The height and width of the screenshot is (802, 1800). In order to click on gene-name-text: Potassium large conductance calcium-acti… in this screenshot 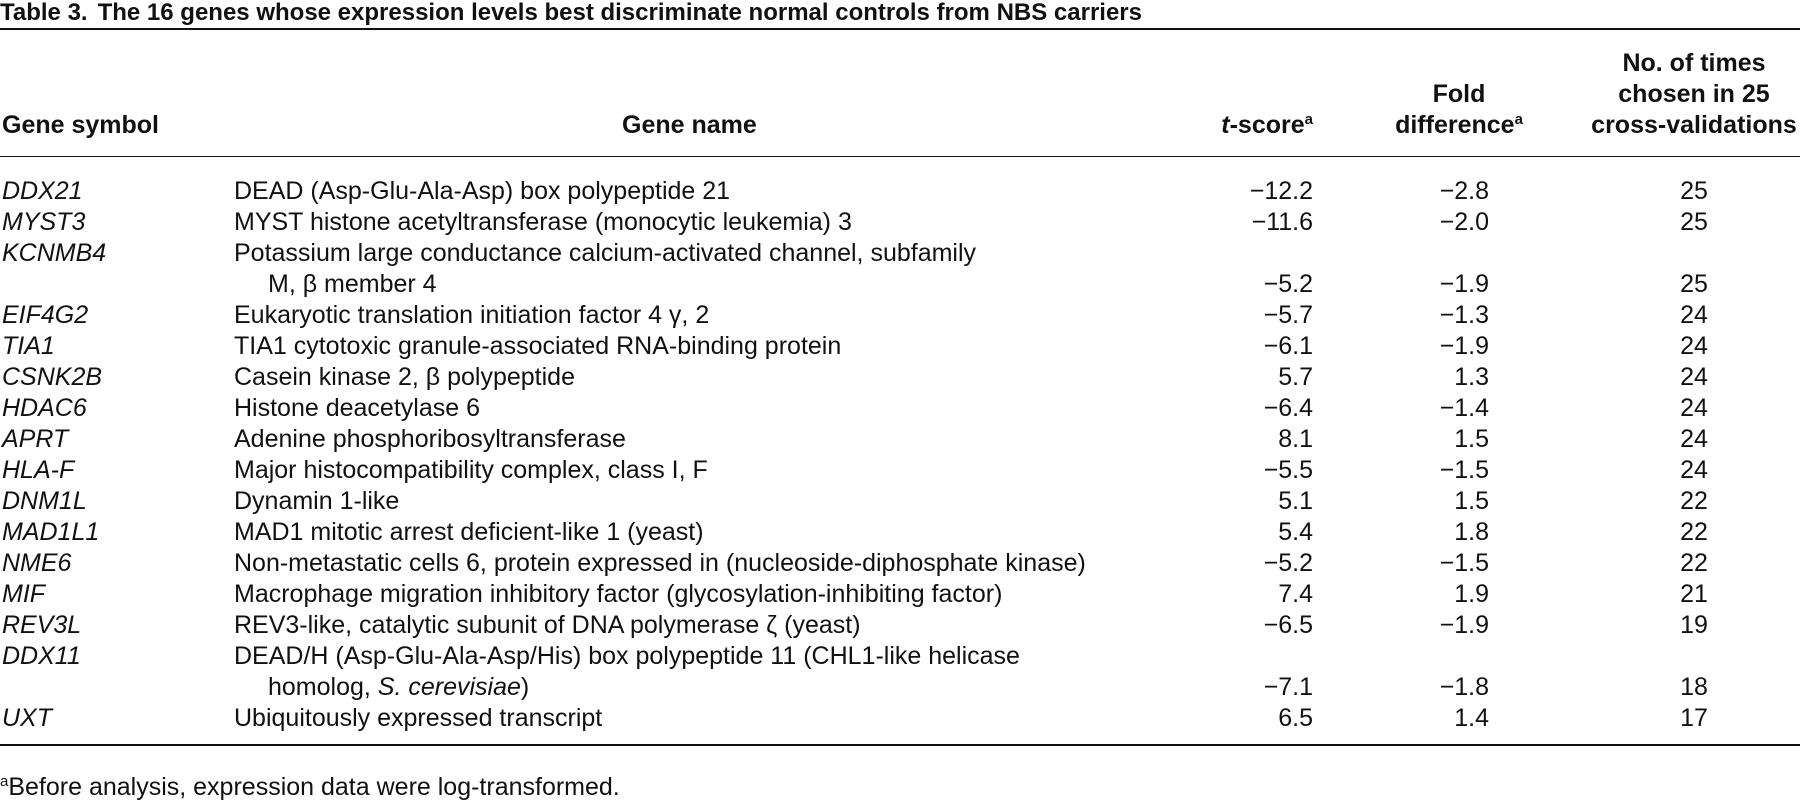, I will do `click(605, 253)`.